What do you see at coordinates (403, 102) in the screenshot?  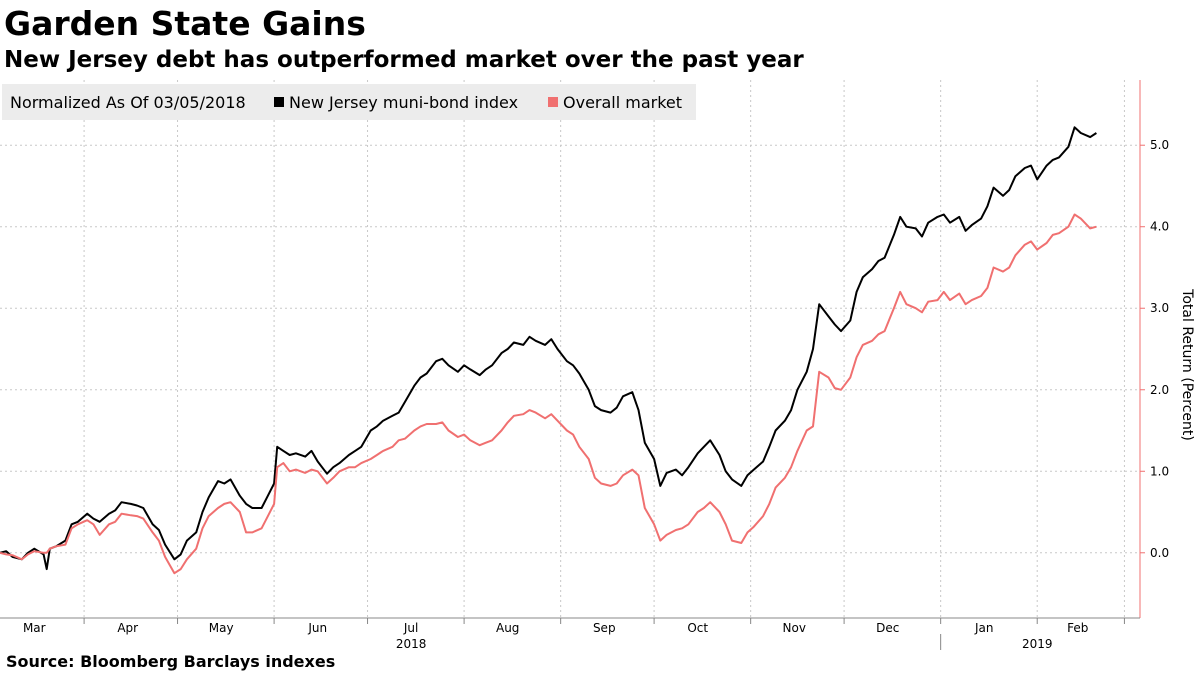 I see `legend-label-nj: New Jersey muni-bond index` at bounding box center [403, 102].